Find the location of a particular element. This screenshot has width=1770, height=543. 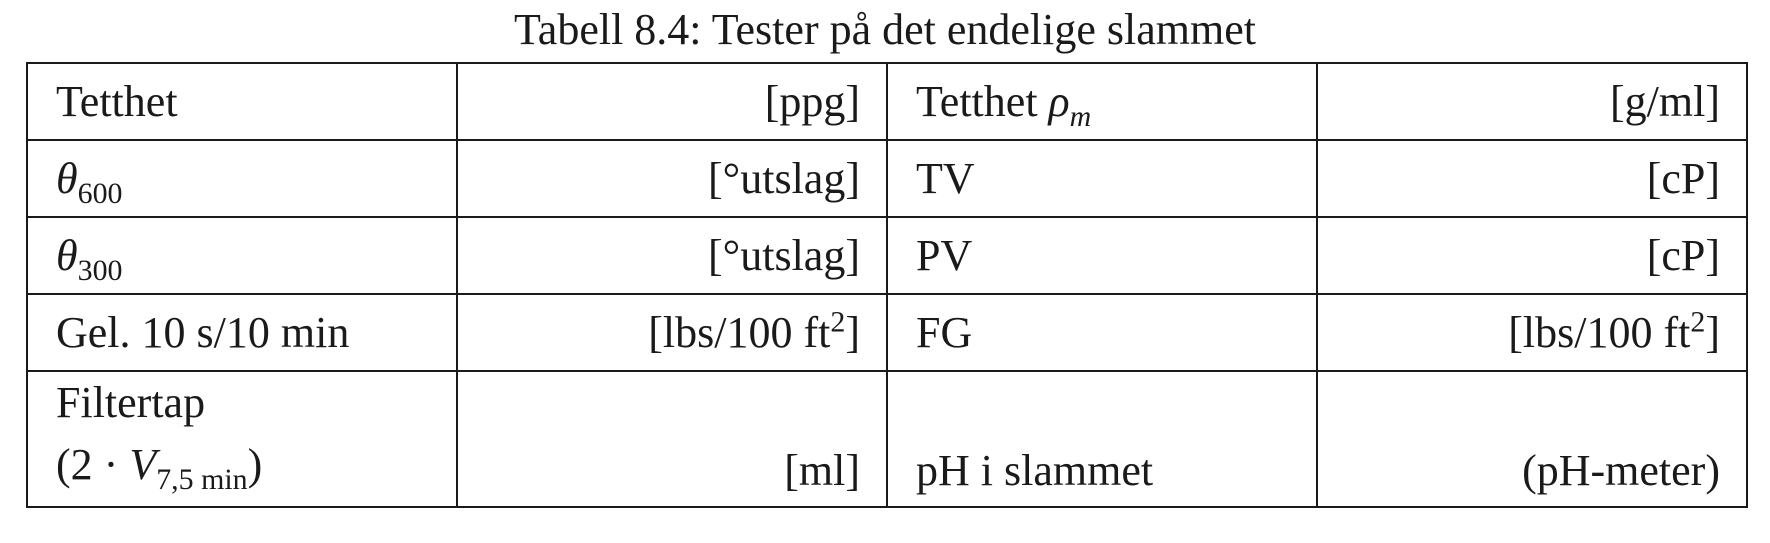

table-row: Tetthet [ppg] Tetthet ρm [g/ml] is located at coordinates (887, 101).